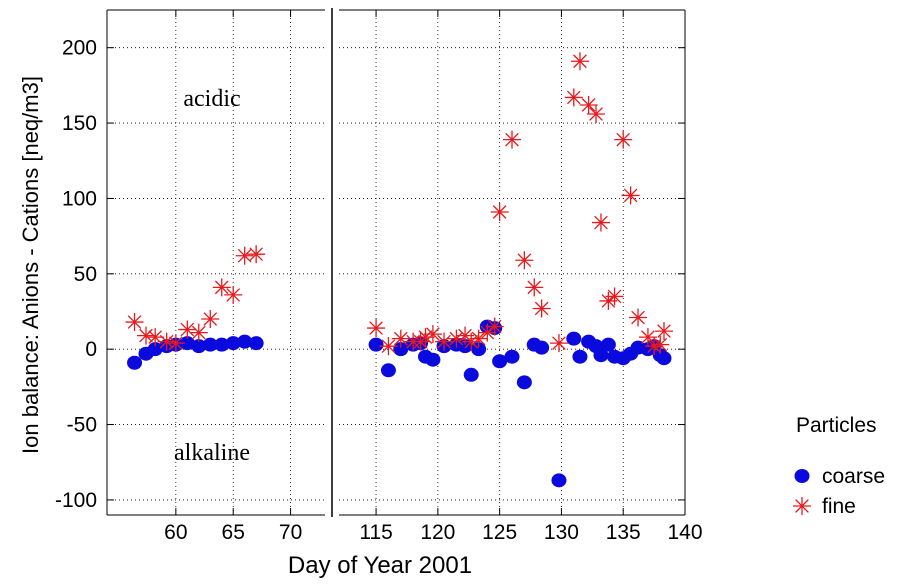 Image resolution: width=907 pixels, height=585 pixels. Describe the element at coordinates (175, 532) in the screenshot. I see `x-tick-label: 60` at that location.